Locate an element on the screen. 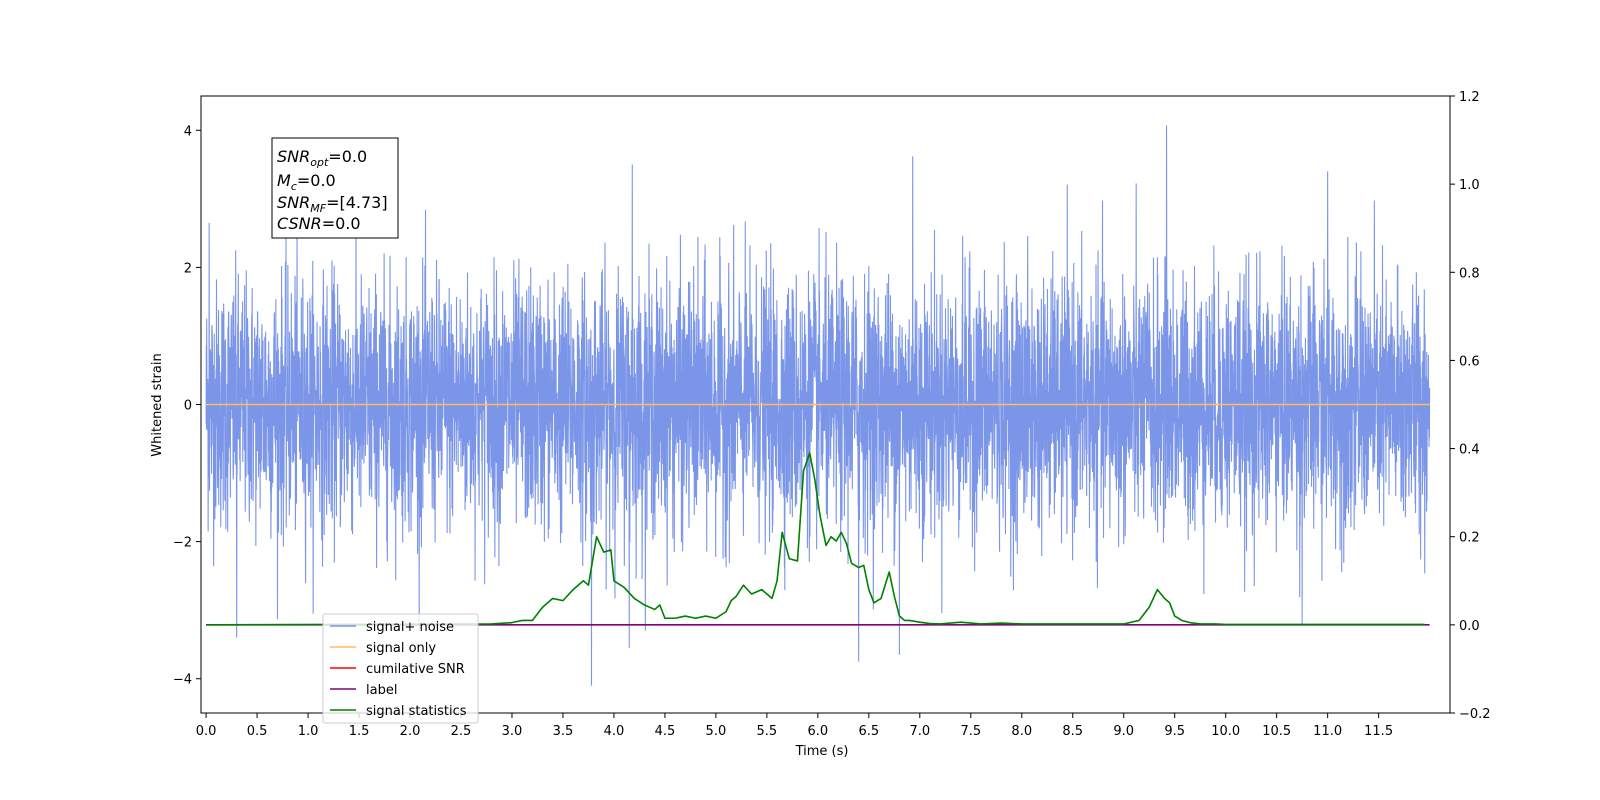  annotation-mc: Mc=0.0 is located at coordinates (306, 182).